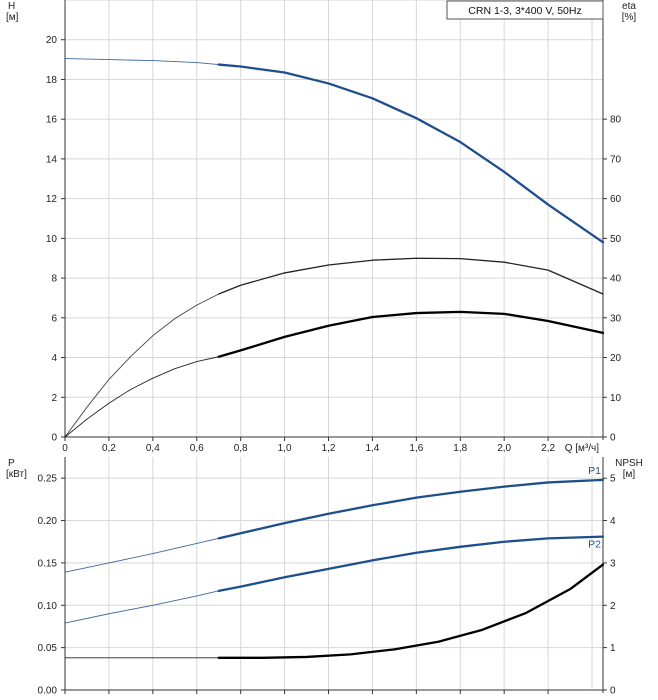 The width and height of the screenshot is (658, 700). Describe the element at coordinates (616, 398) in the screenshot. I see `tick-label-right: 10` at that location.